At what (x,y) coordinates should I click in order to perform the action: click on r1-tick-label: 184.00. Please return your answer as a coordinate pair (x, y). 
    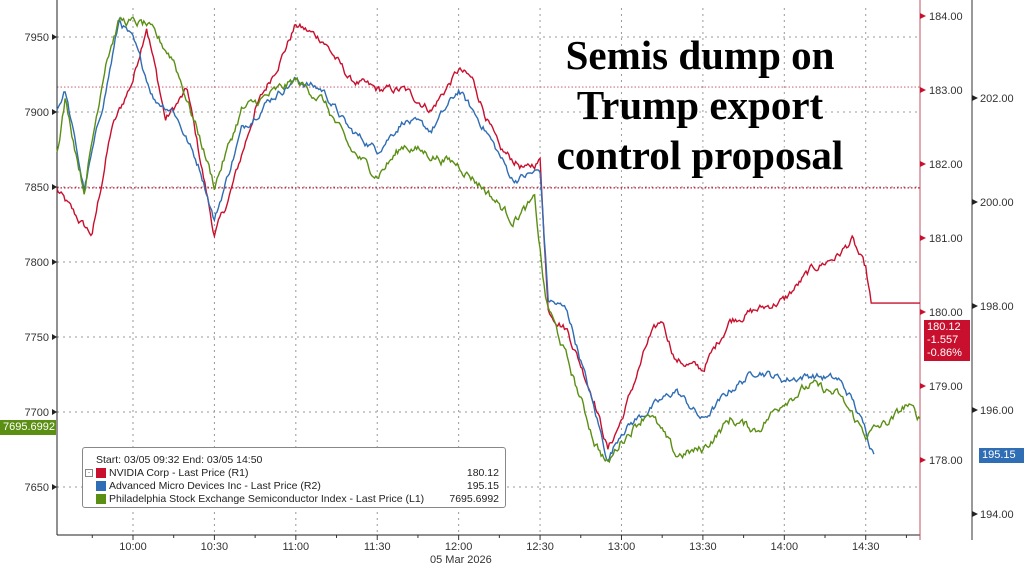
    Looking at the image, I should click on (946, 17).